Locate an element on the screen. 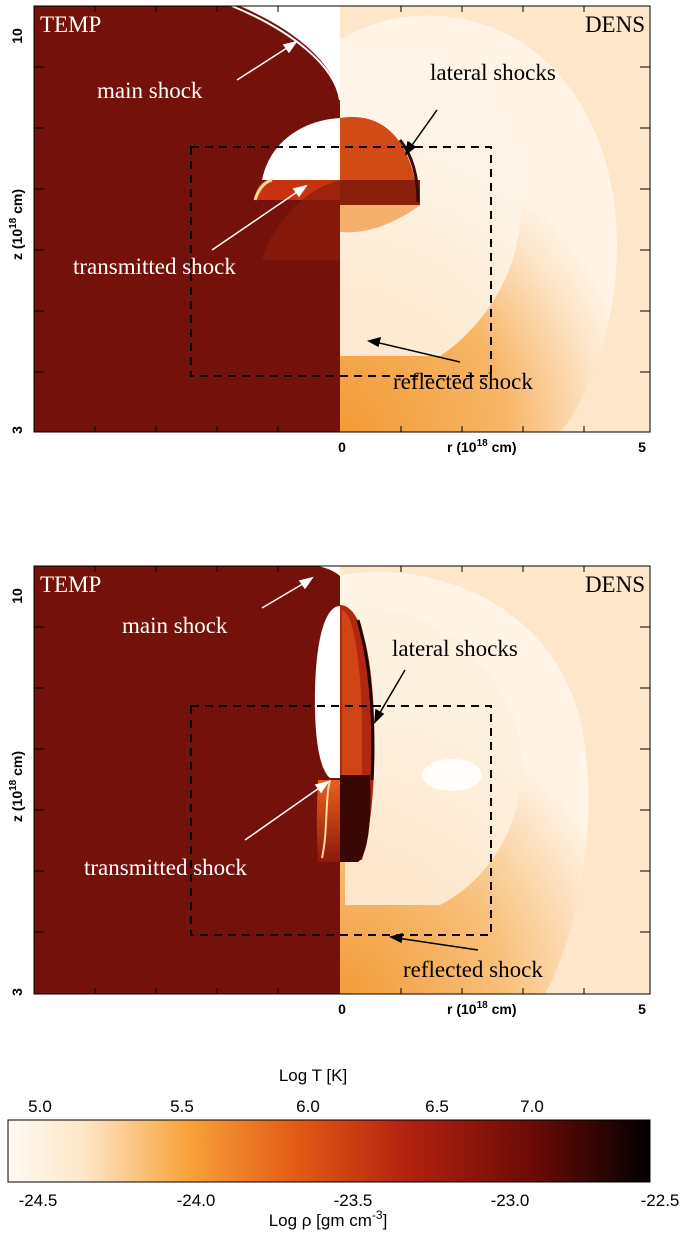 This screenshot has width=688, height=1234. colorbar-bottom-tick: -23.5 is located at coordinates (353, 1200).